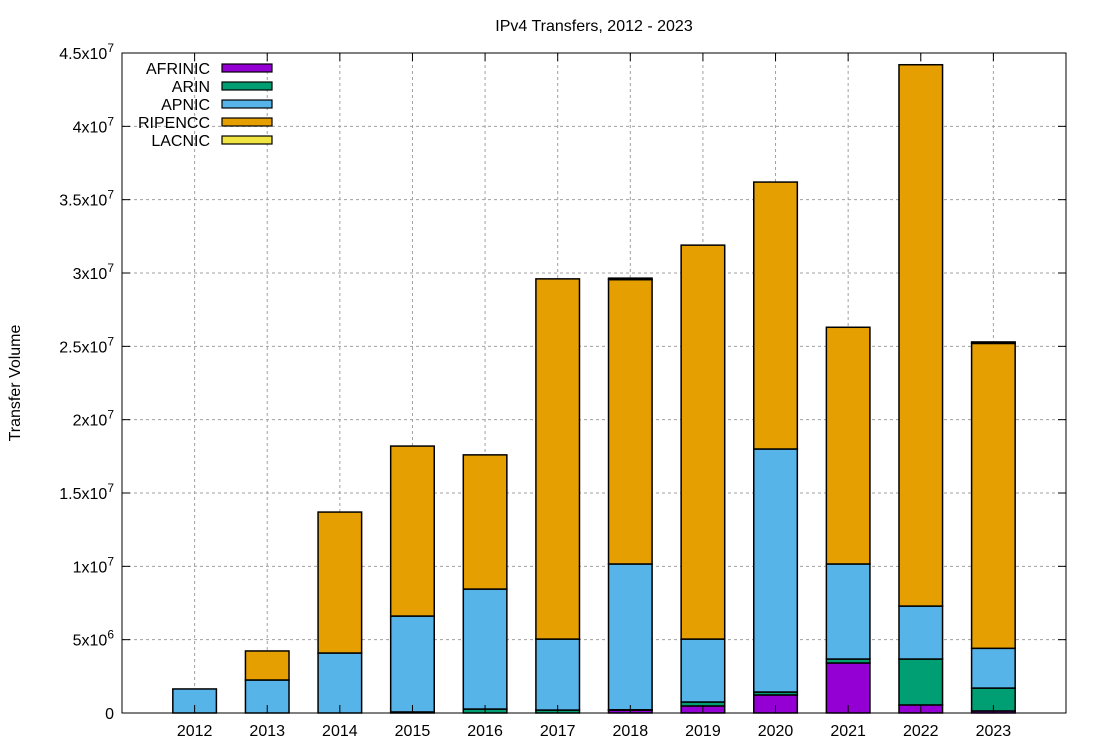 The width and height of the screenshot is (1100, 755). What do you see at coordinates (703, 442) in the screenshot?
I see `bar-segment-ripencc-2019` at bounding box center [703, 442].